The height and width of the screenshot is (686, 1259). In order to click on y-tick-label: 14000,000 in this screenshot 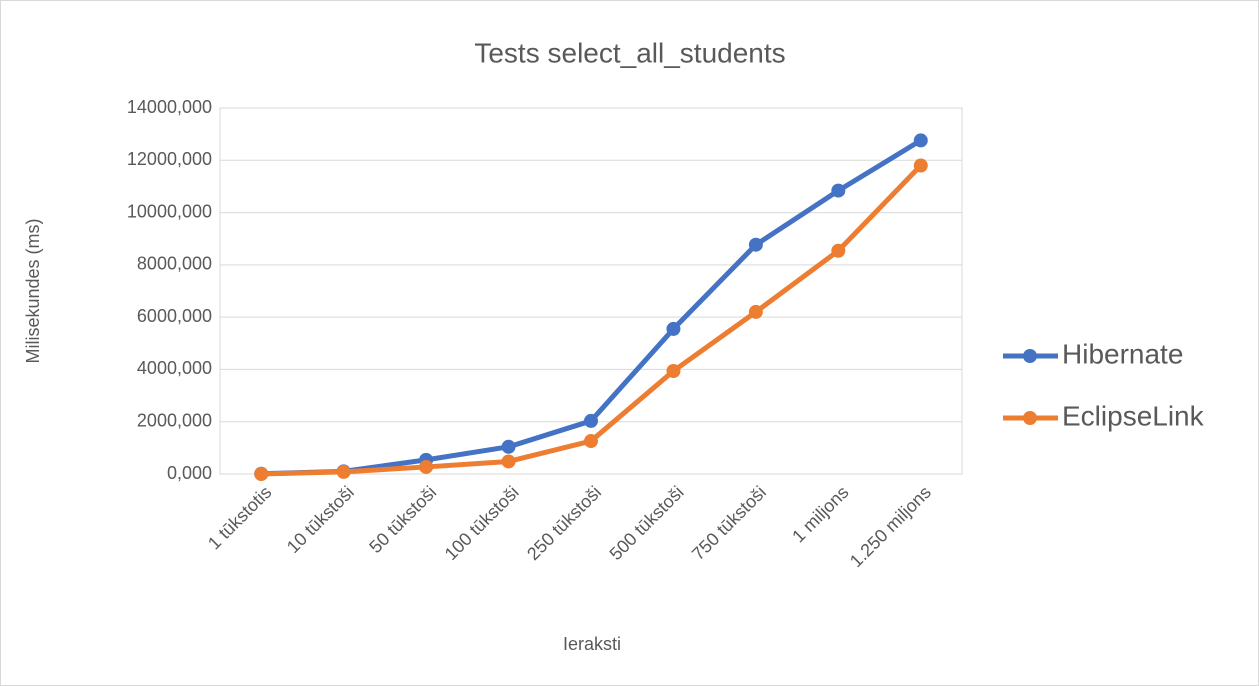, I will do `click(169, 107)`.